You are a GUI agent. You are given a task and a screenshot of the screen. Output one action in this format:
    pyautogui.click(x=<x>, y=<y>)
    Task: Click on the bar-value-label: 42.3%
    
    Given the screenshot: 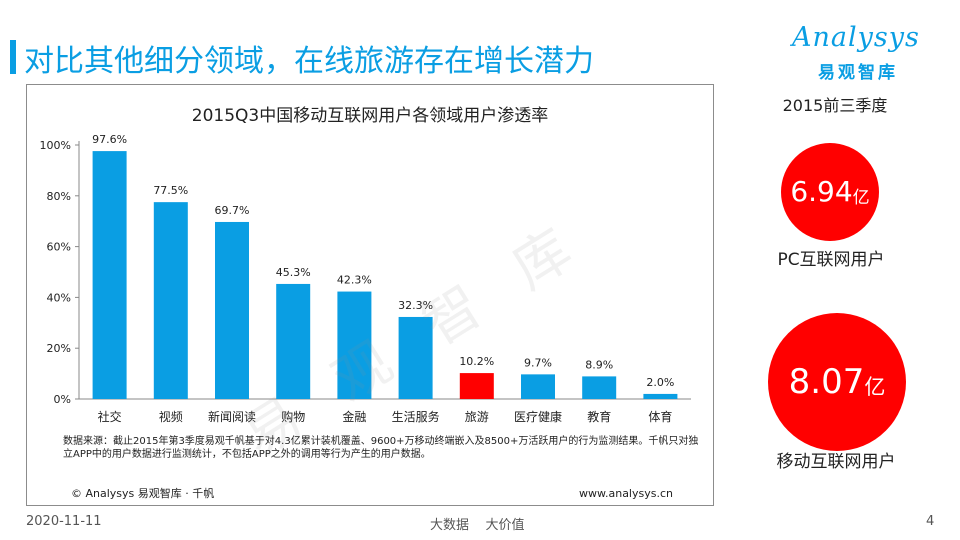 What is the action you would take?
    pyautogui.click(x=354, y=280)
    